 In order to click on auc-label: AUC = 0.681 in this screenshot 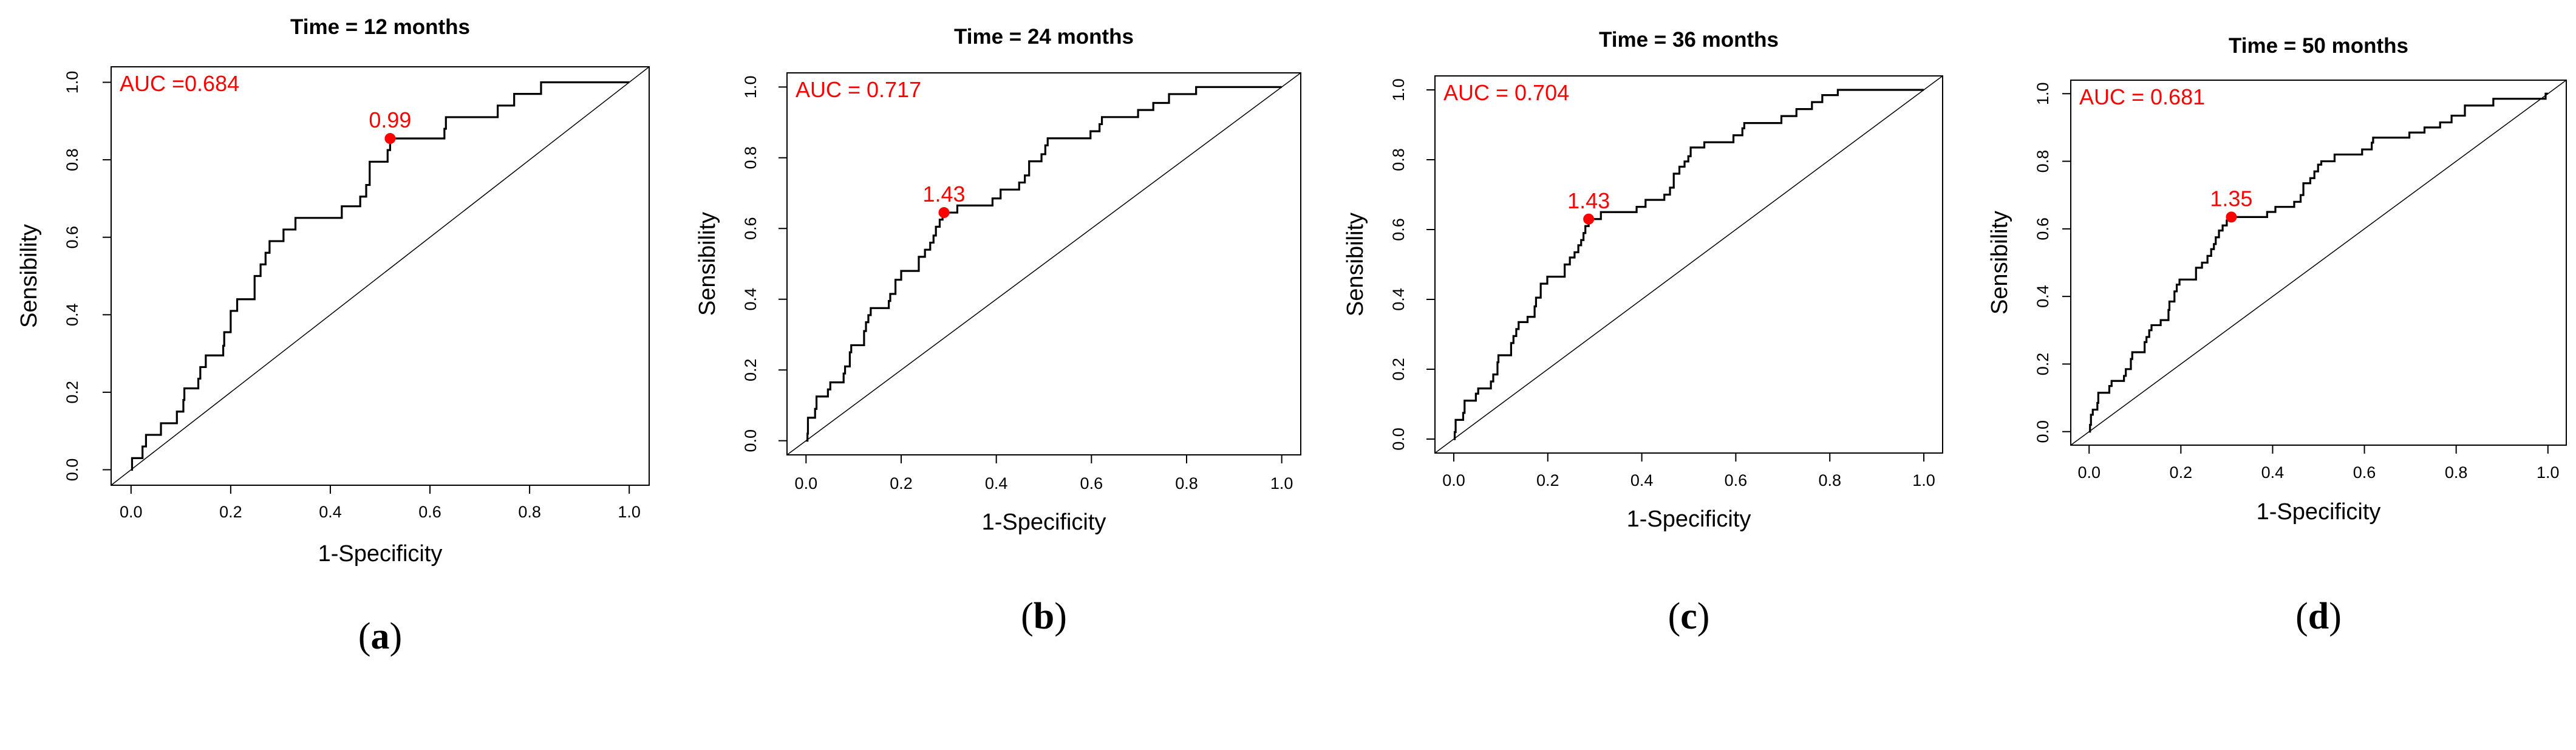, I will do `click(2142, 96)`.